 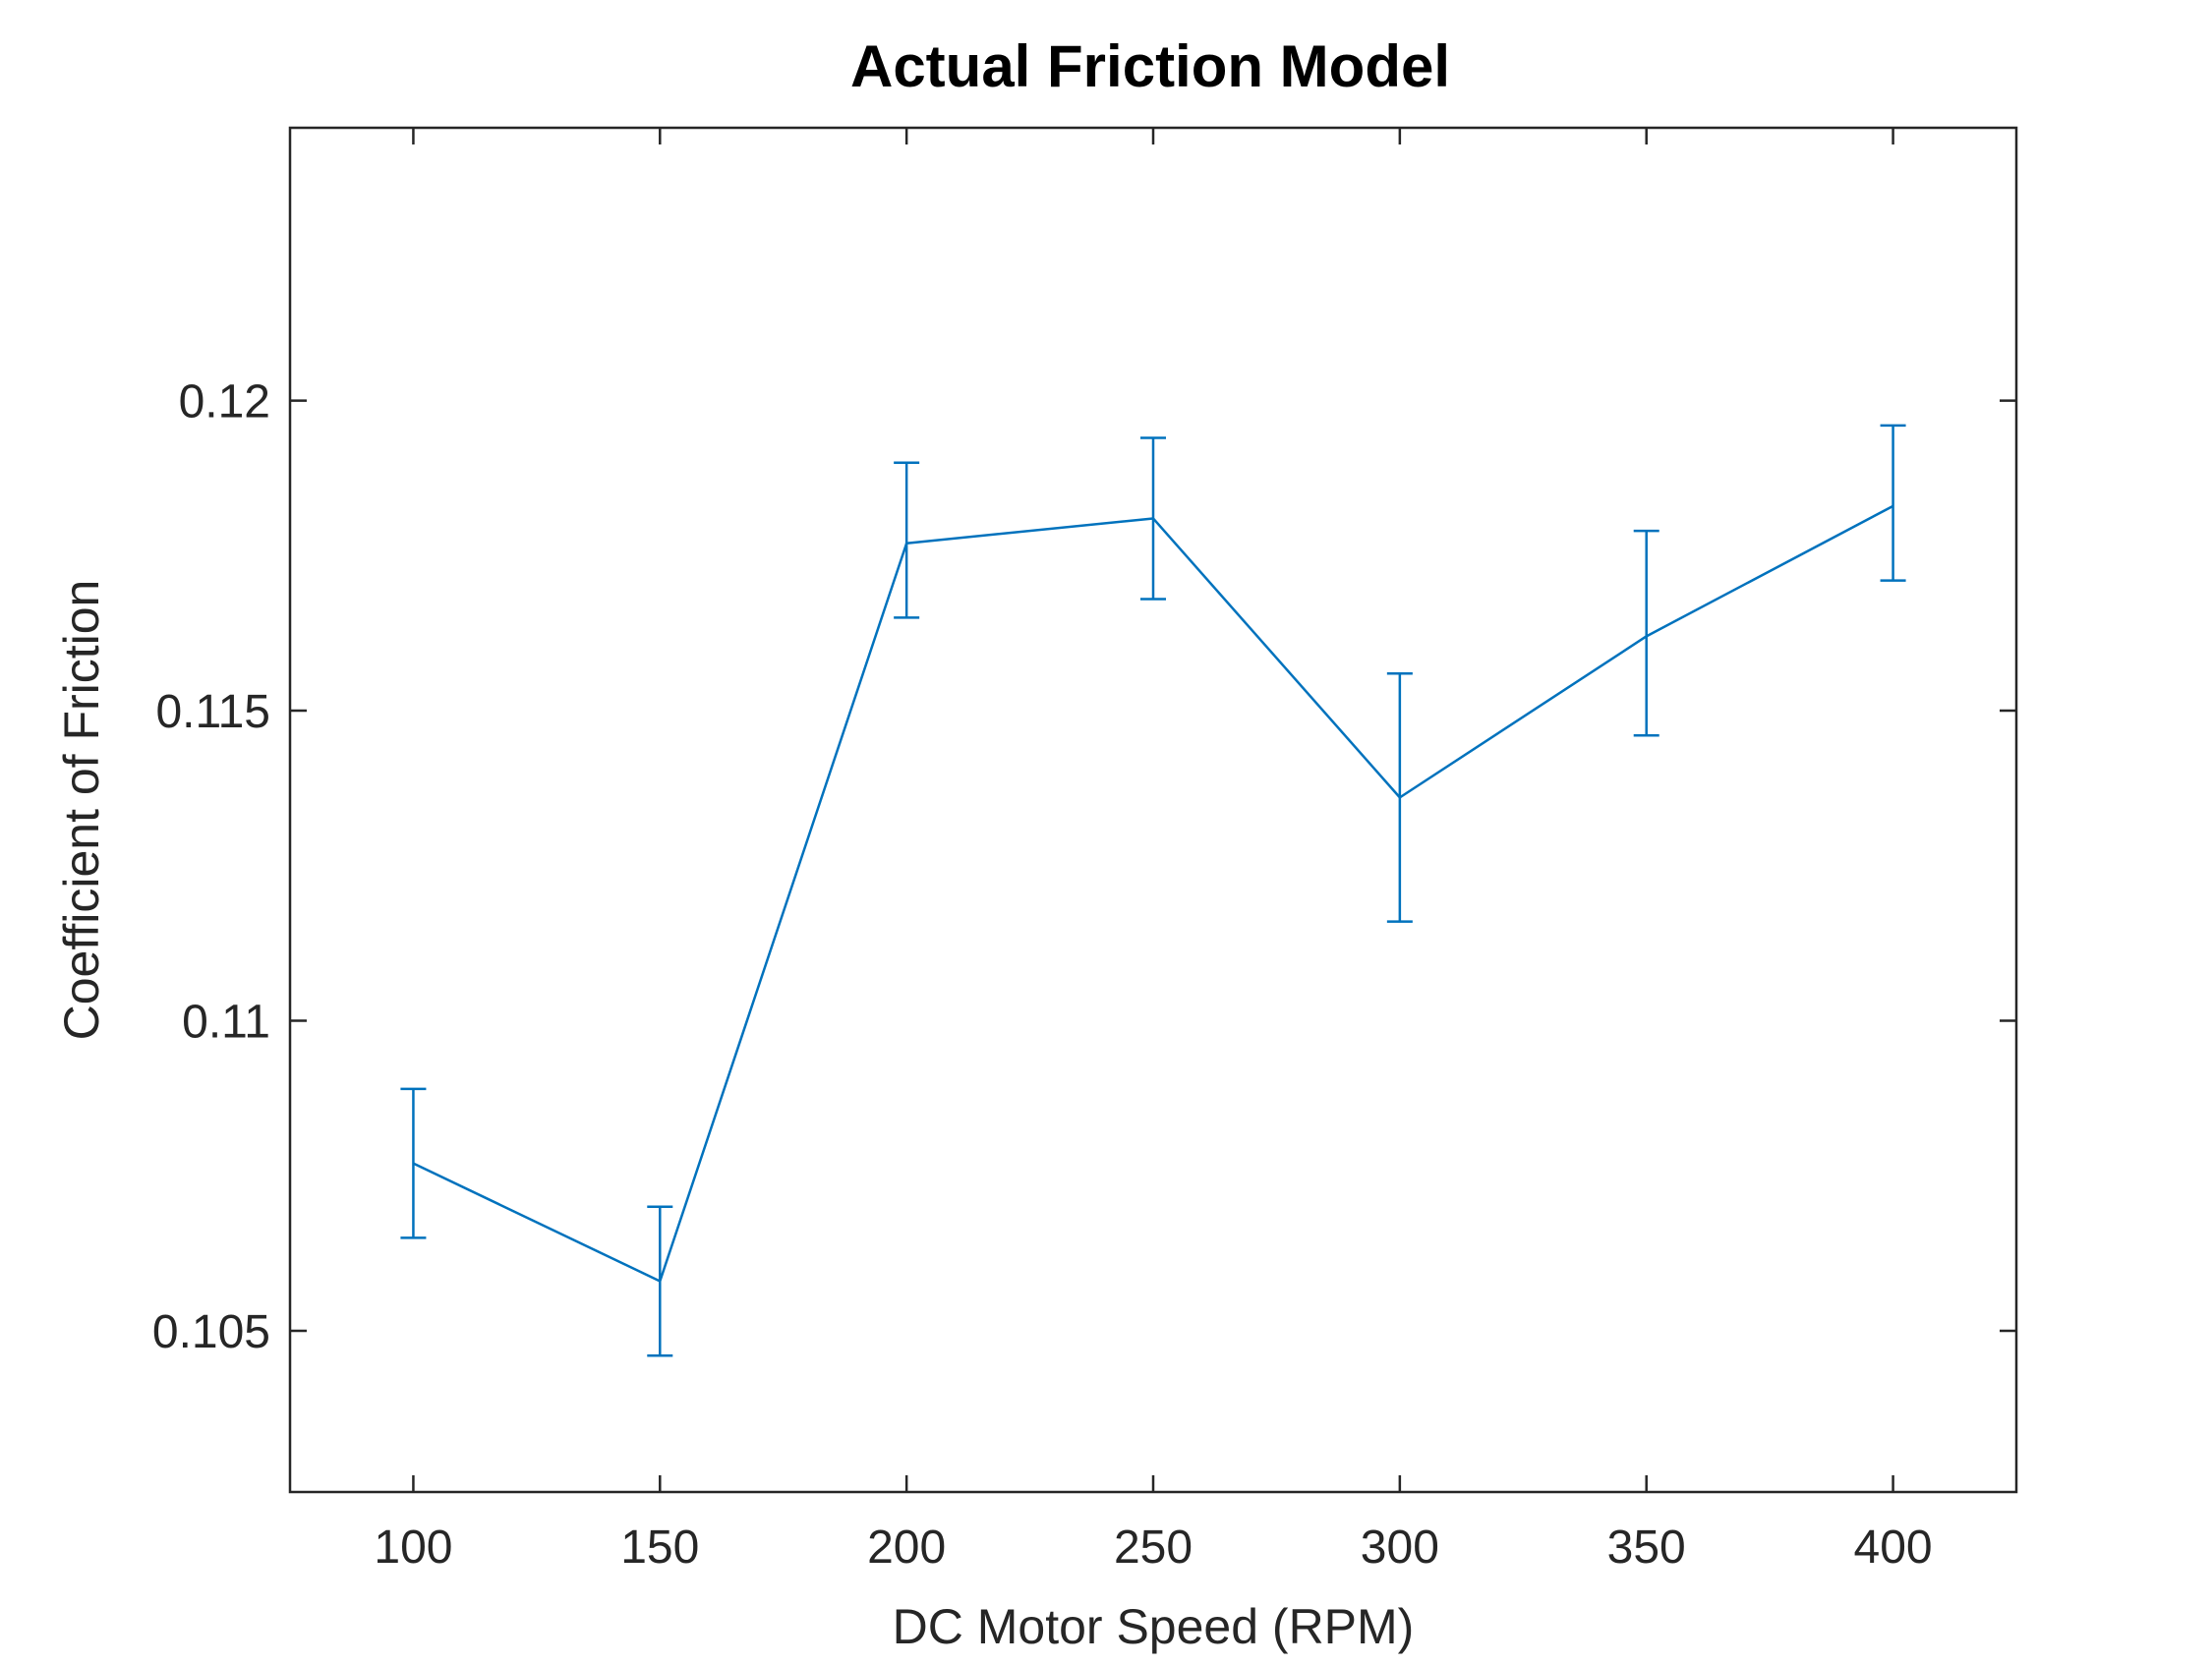 I want to click on y-tick-label: 0.12, so click(x=225, y=402).